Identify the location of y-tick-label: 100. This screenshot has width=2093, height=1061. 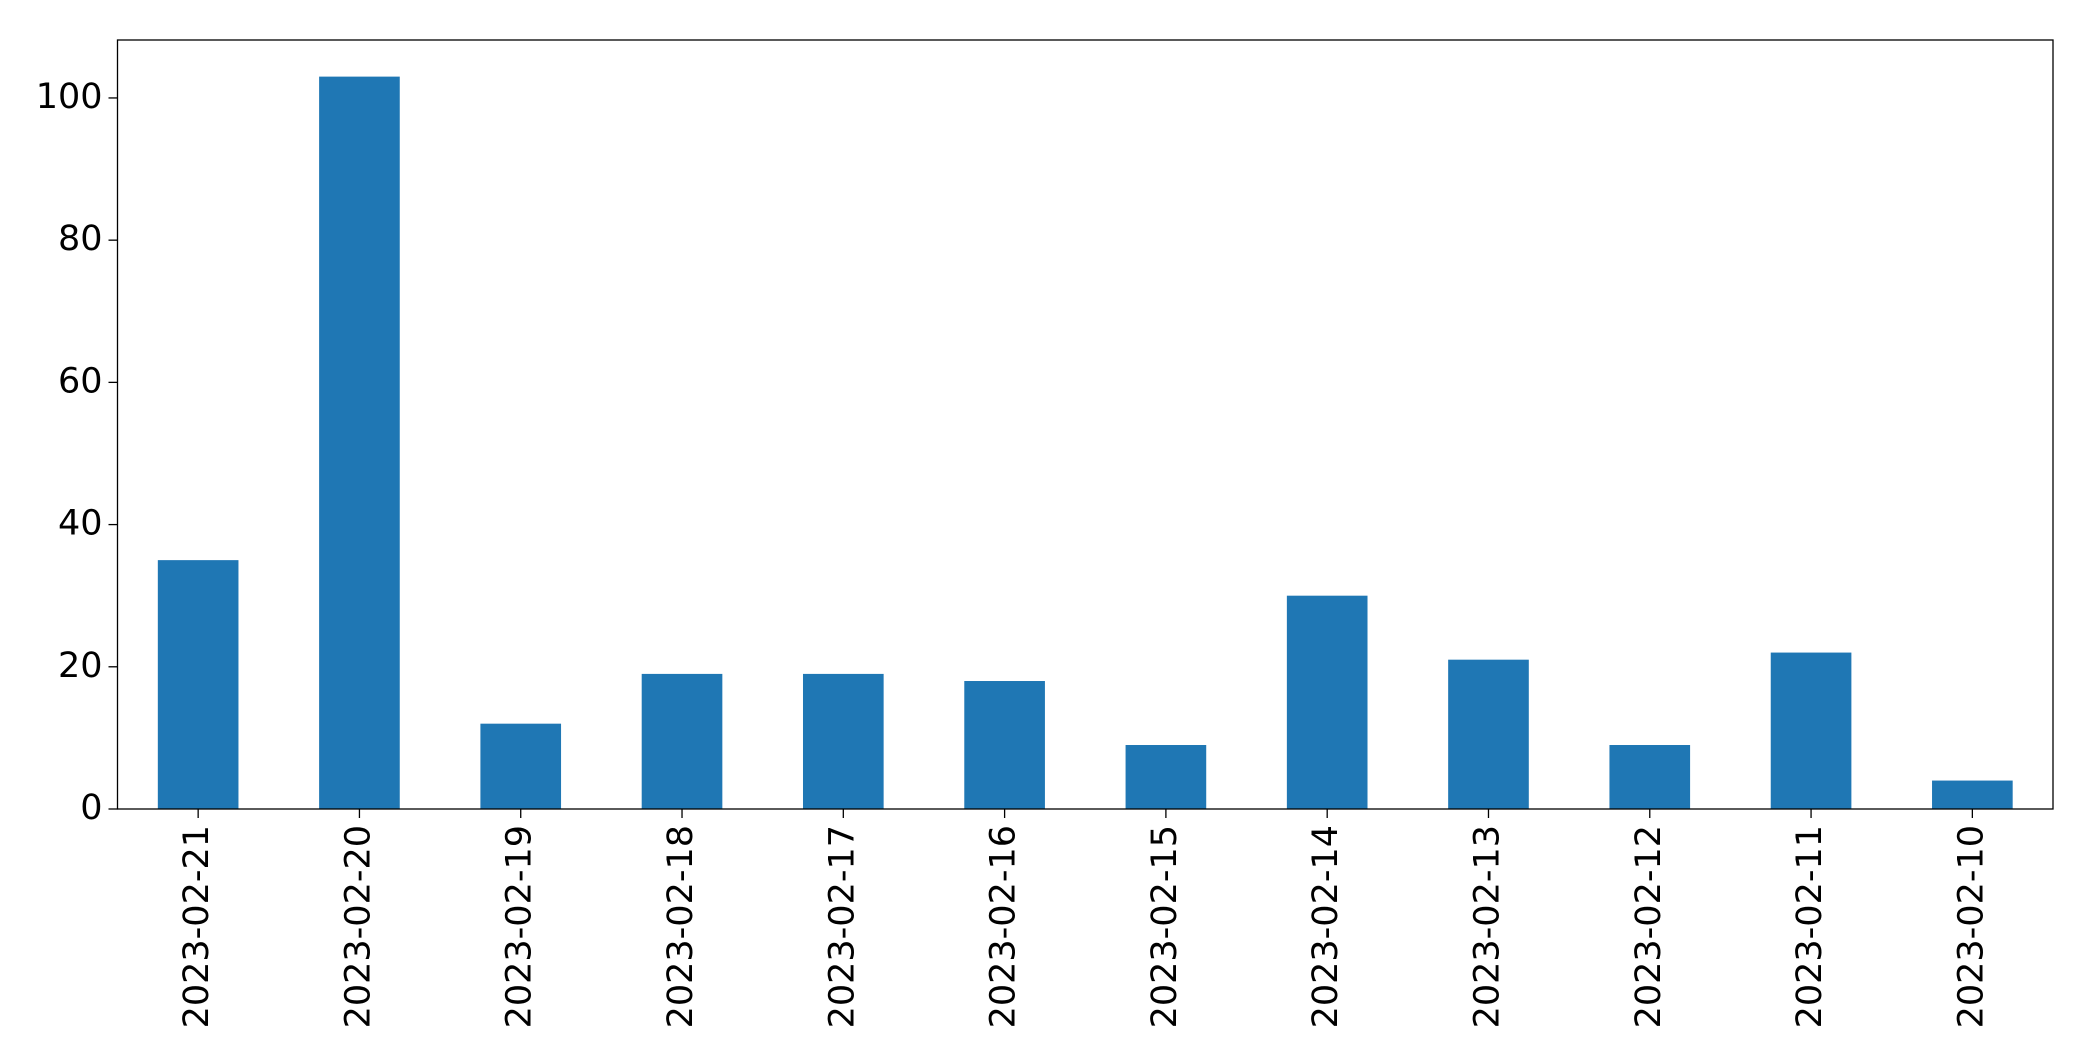
(69, 97).